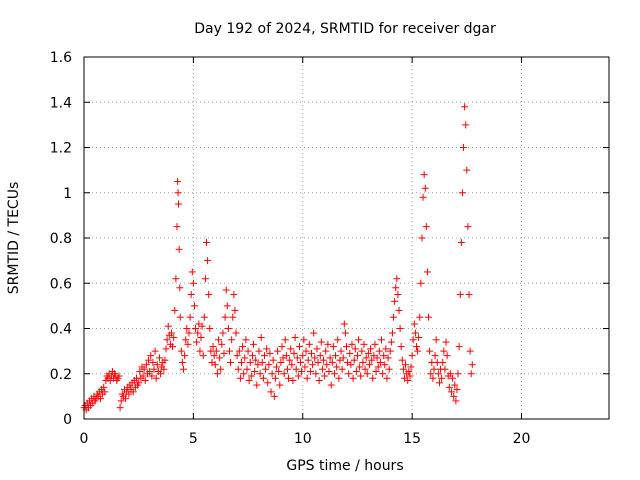  What do you see at coordinates (412, 439) in the screenshot?
I see `x-tick-label: 15` at bounding box center [412, 439].